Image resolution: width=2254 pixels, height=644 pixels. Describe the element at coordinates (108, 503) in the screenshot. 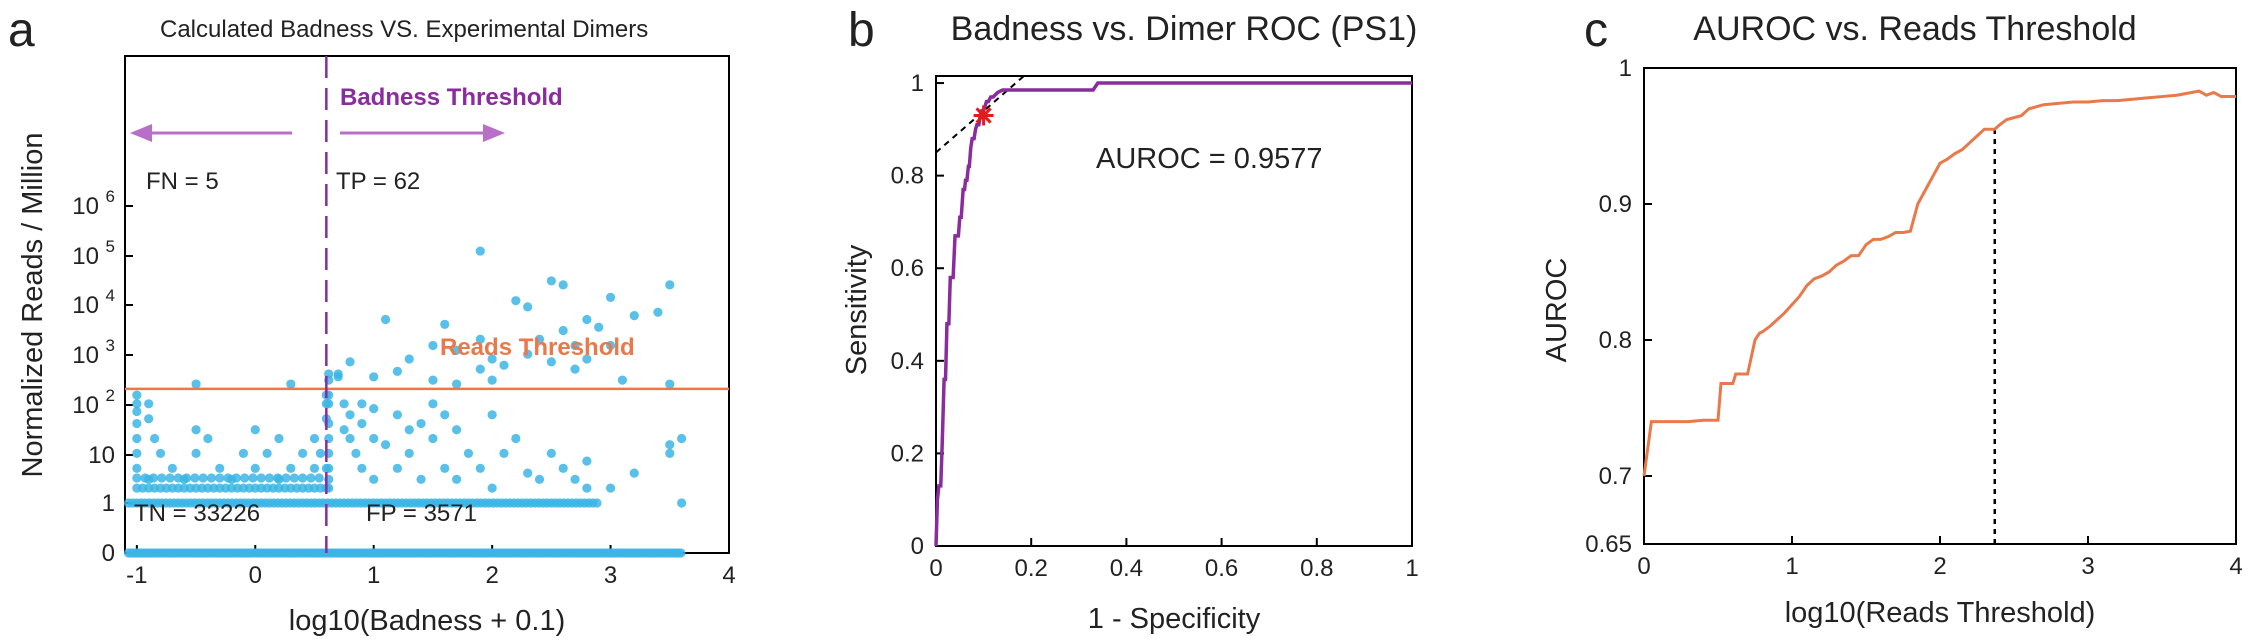

I see `panel-a-ytick-label: 1` at that location.